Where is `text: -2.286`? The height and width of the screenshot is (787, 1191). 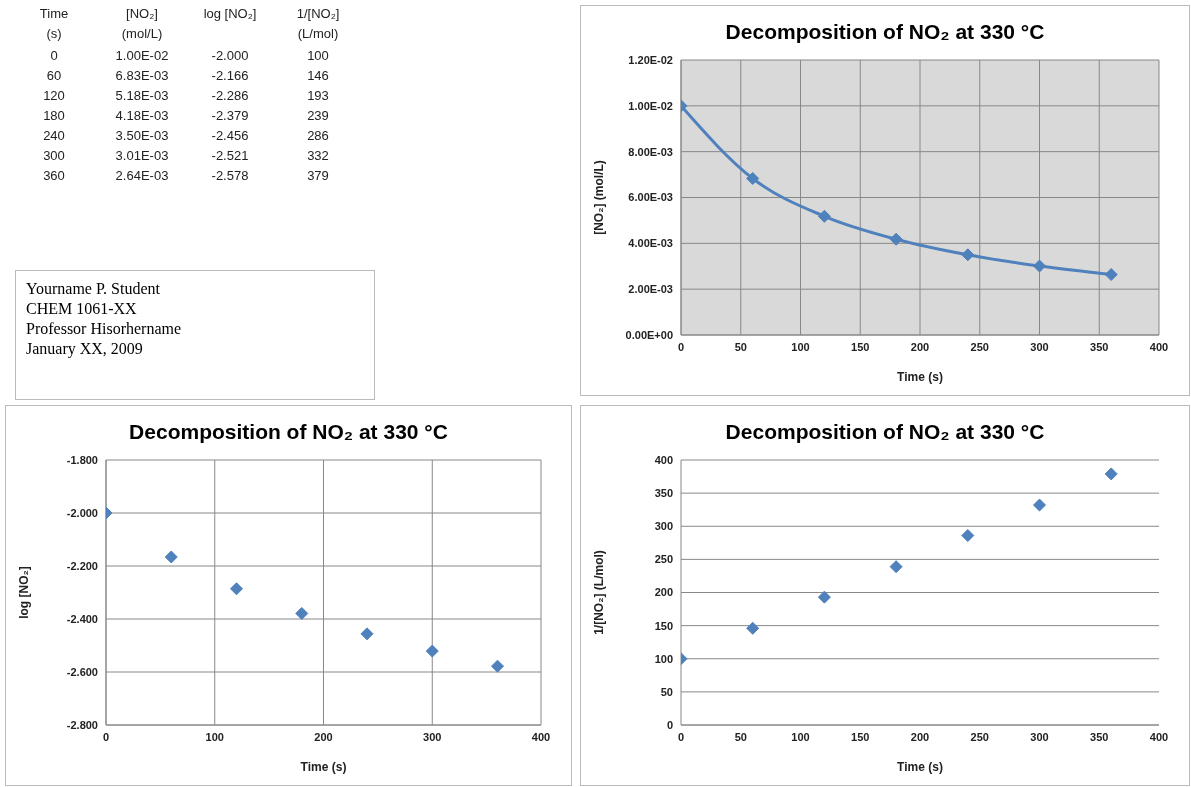
text: -2.286 is located at coordinates (230, 95).